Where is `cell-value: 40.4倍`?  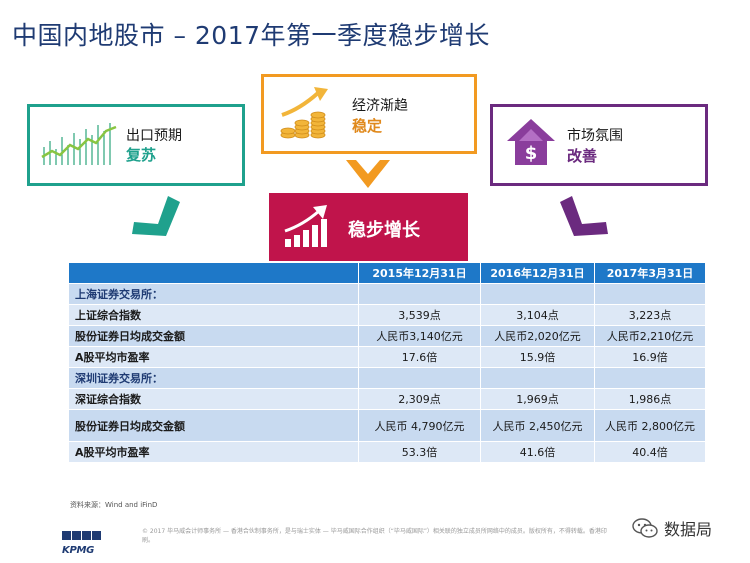
cell-value: 40.4倍 is located at coordinates (650, 452).